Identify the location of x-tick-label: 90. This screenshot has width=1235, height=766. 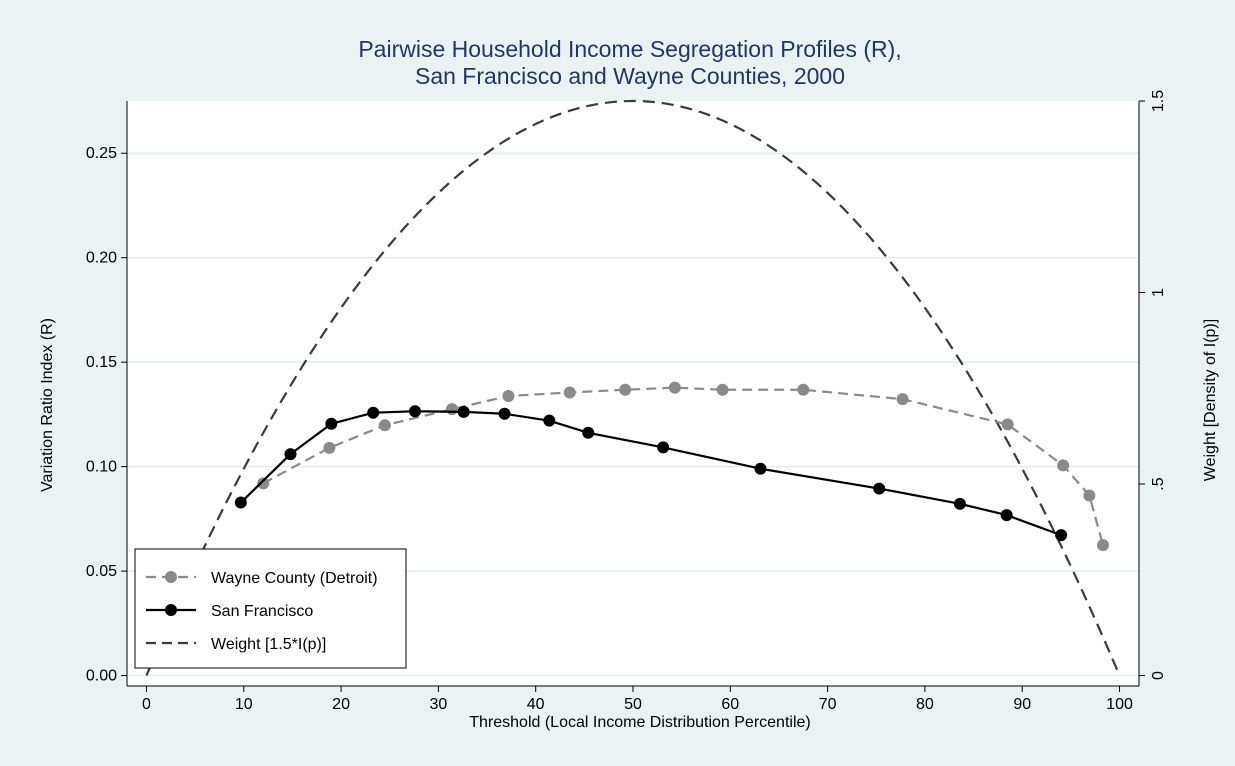
(1022, 704).